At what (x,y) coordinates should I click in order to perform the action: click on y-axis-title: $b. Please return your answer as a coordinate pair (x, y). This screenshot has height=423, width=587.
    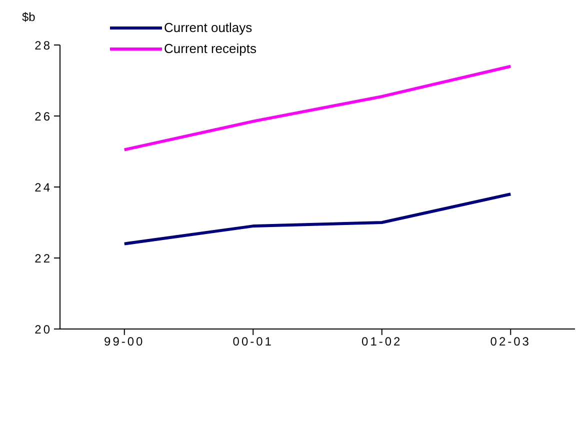
    Looking at the image, I should click on (29, 17).